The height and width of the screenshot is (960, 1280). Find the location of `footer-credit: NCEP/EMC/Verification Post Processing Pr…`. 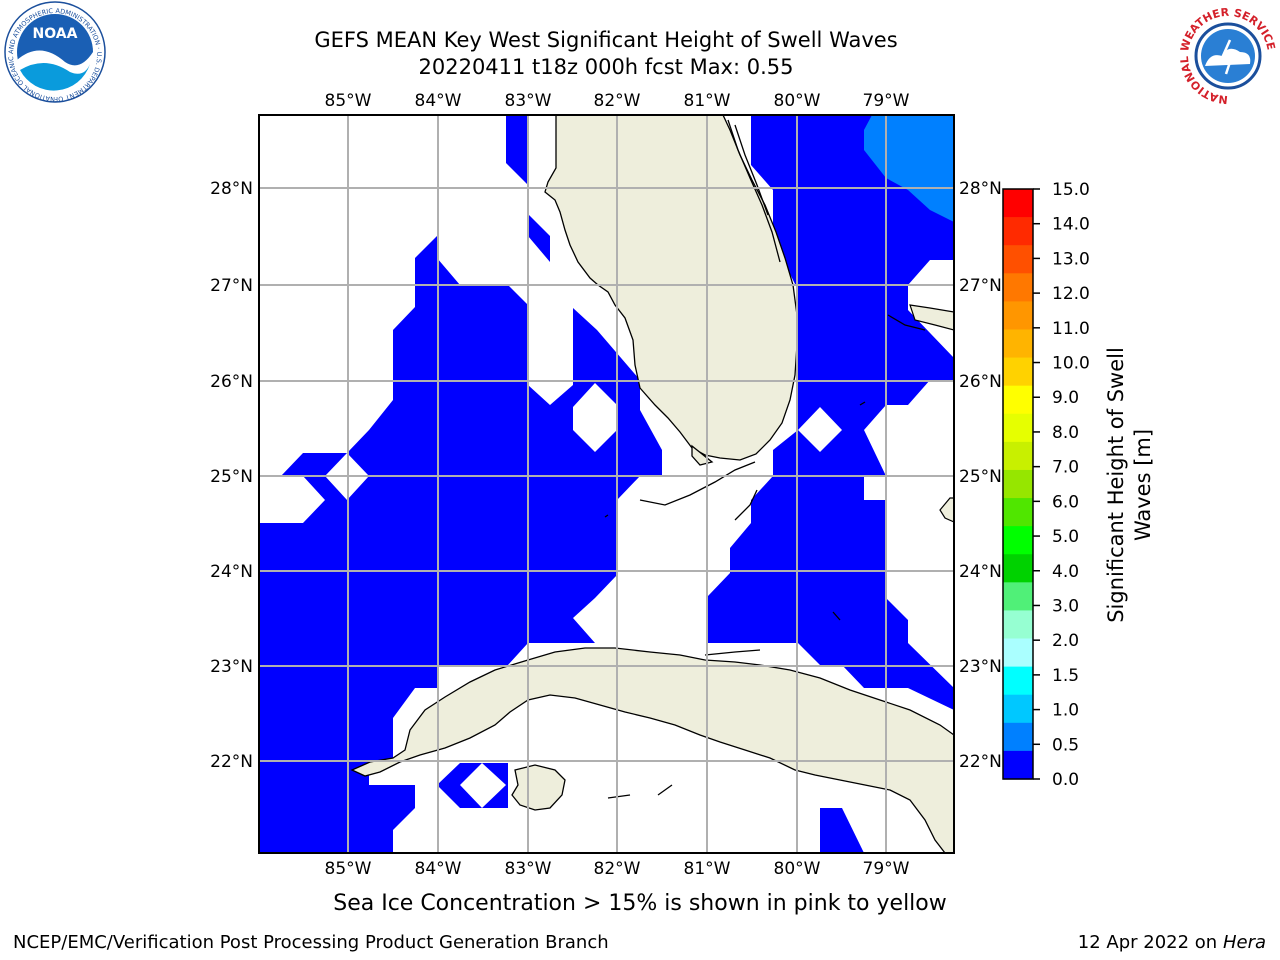

footer-credit: NCEP/EMC/Verification Post Processing Pr… is located at coordinates (311, 942).